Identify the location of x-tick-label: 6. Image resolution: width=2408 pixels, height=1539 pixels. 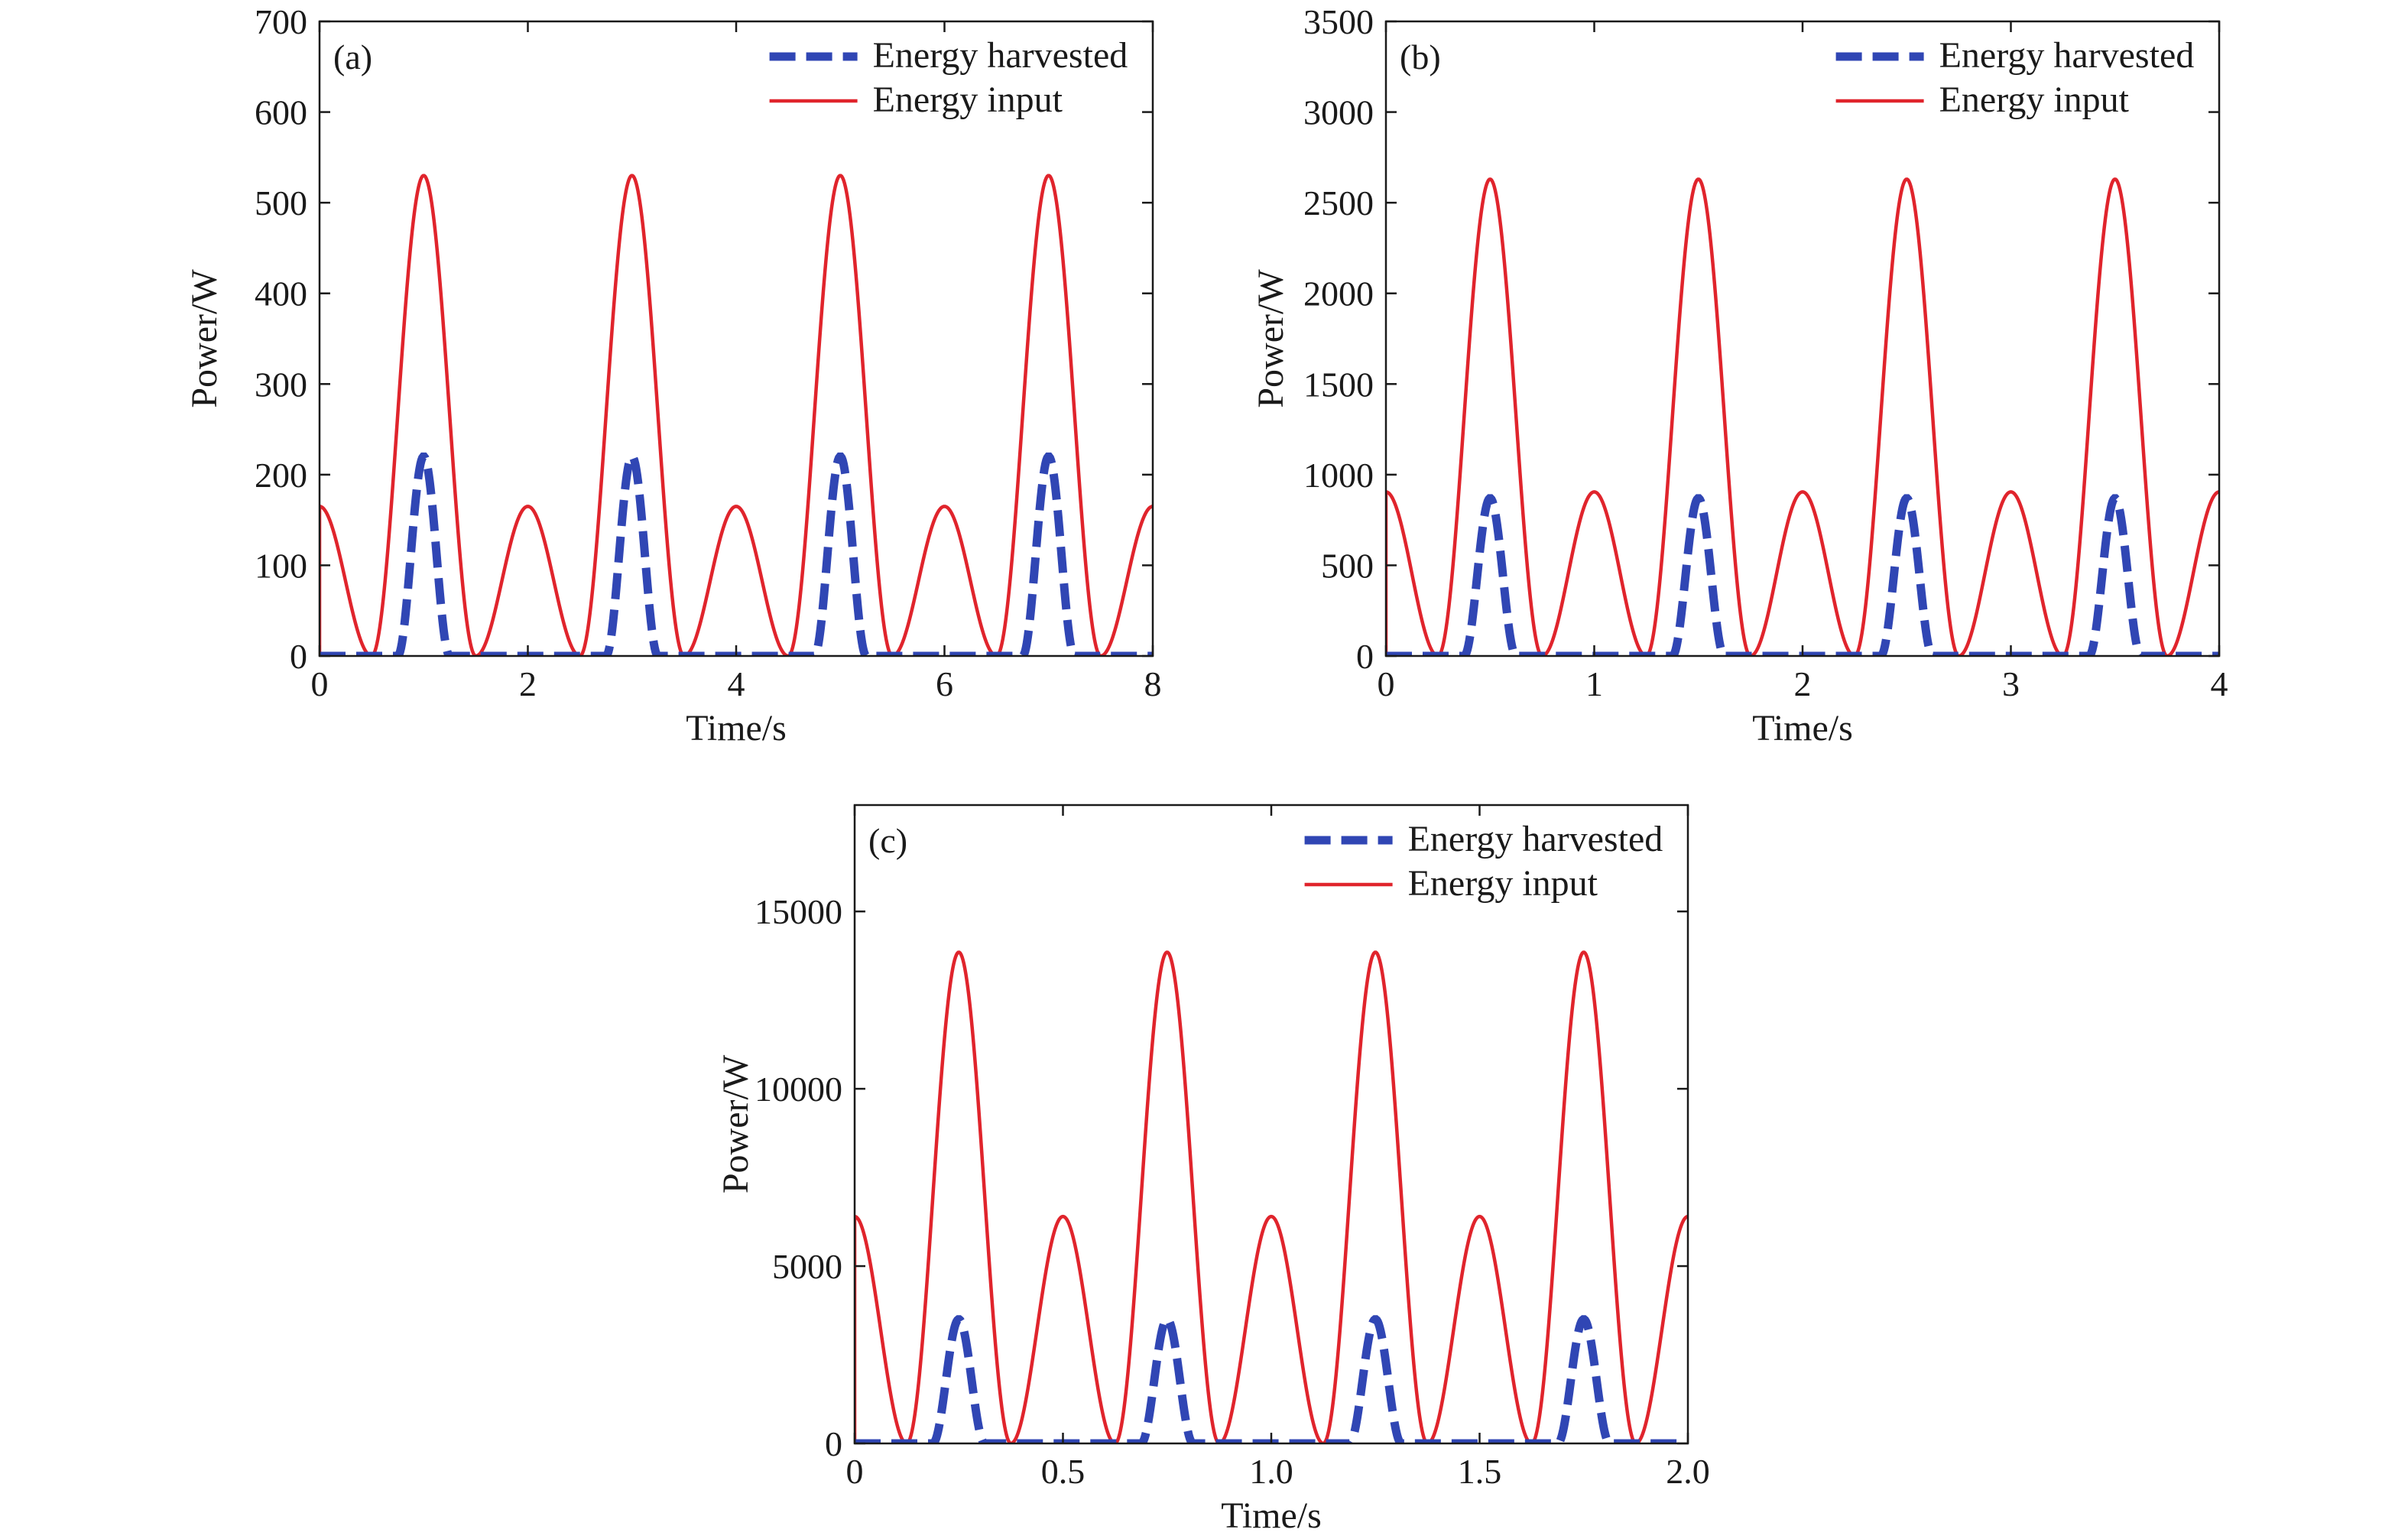
(945, 683).